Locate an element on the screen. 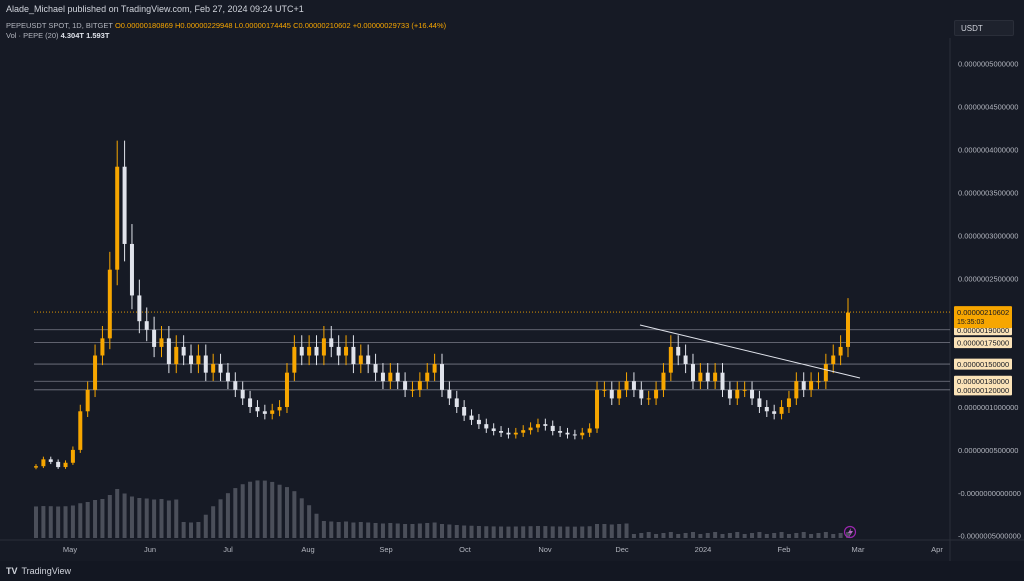 This screenshot has height=581, width=1024. y-tick-label: 0.0000004500000 is located at coordinates (988, 107).